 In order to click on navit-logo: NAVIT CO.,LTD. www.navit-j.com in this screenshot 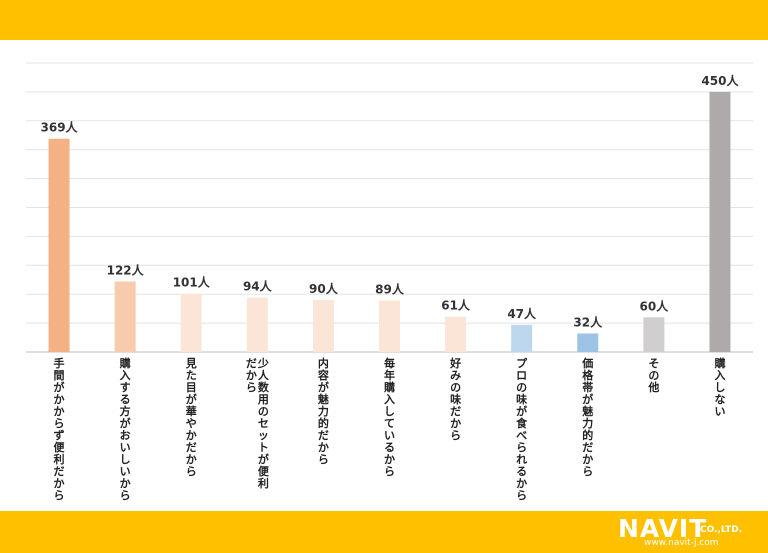, I will do `click(686, 532)`.